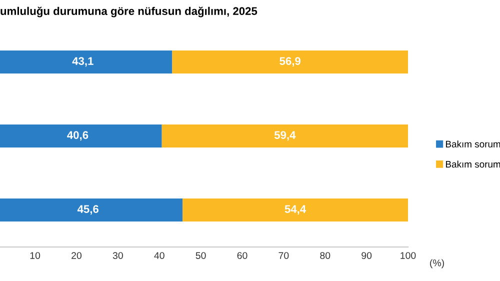  Describe the element at coordinates (201, 255) in the screenshot. I see `x-tick-label: 50` at that location.